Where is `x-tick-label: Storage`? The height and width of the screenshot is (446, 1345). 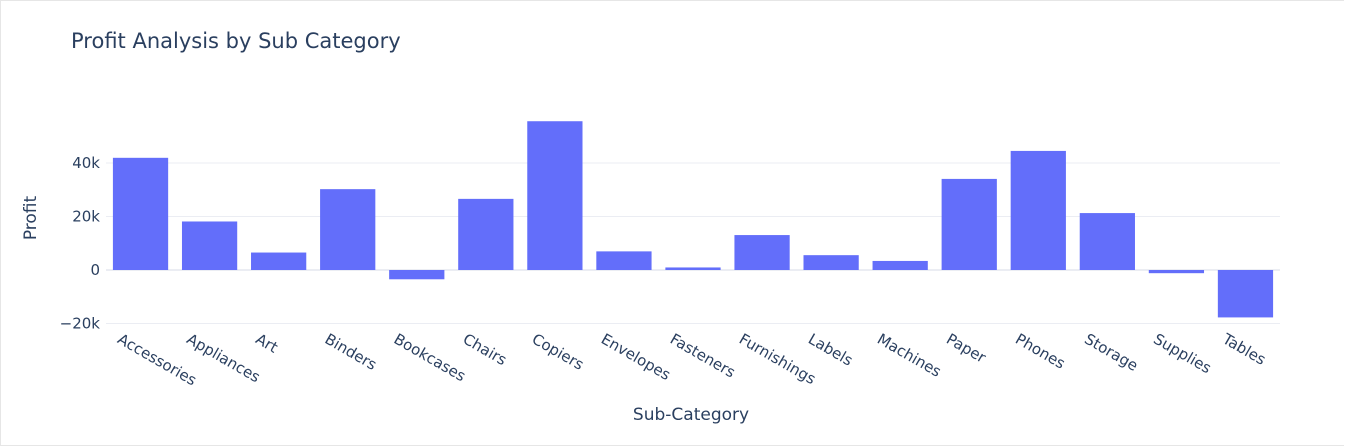
x-tick-label: Storage is located at coordinates (1111, 352).